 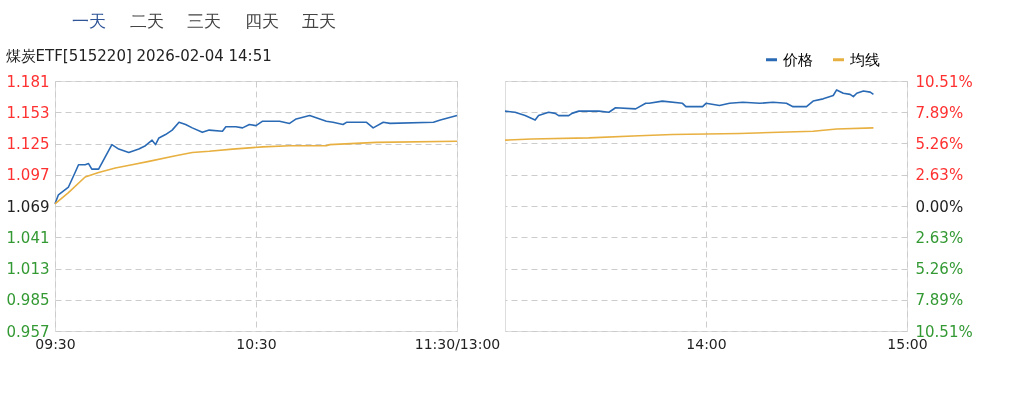 What do you see at coordinates (28, 269) in the screenshot?
I see `y-tick-label: 1.013` at bounding box center [28, 269].